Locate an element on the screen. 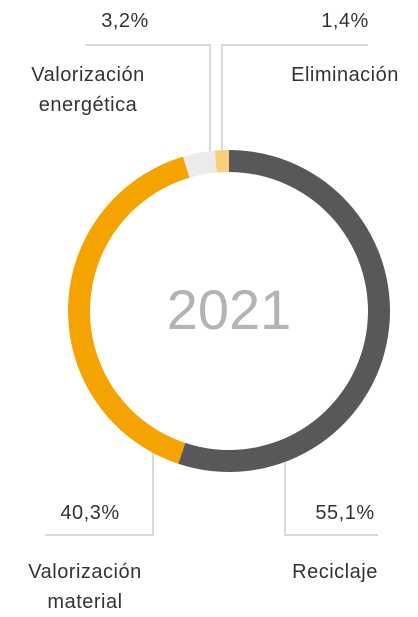  value-label: 3,2% is located at coordinates (125, 21).